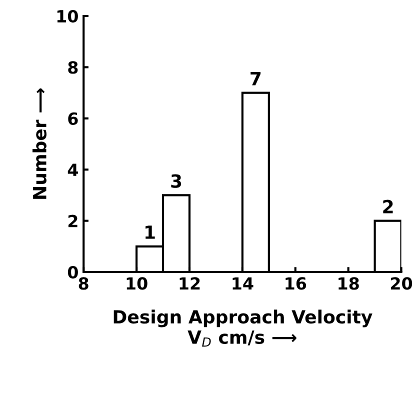 Image resolution: width=418 pixels, height=400 pixels. Describe the element at coordinates (176, 181) in the screenshot. I see `data-label: 3` at that location.